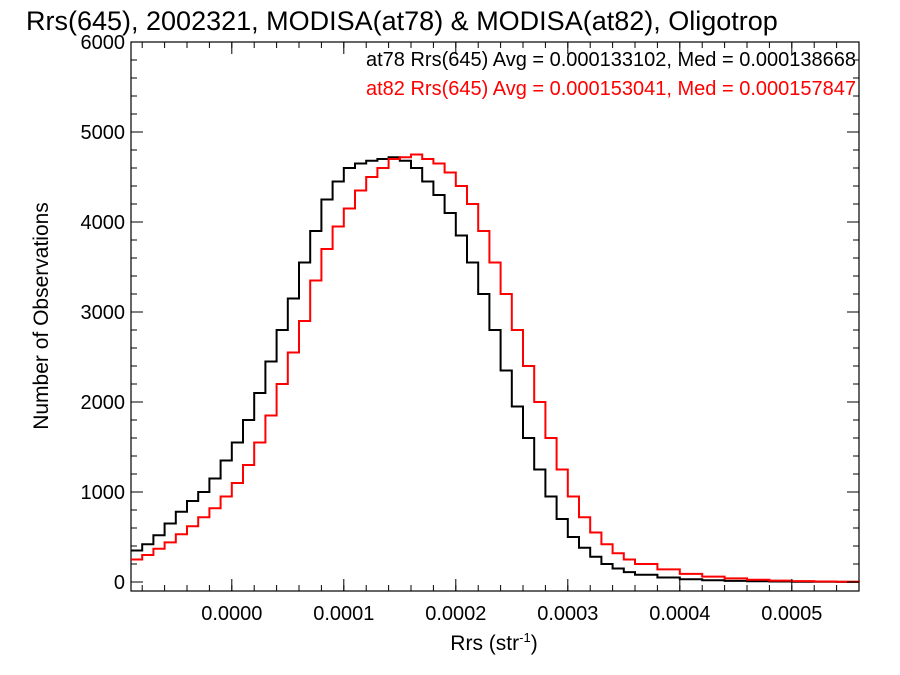  Describe the element at coordinates (679, 614) in the screenshot. I see `x-tick-label: 0.0004` at that location.